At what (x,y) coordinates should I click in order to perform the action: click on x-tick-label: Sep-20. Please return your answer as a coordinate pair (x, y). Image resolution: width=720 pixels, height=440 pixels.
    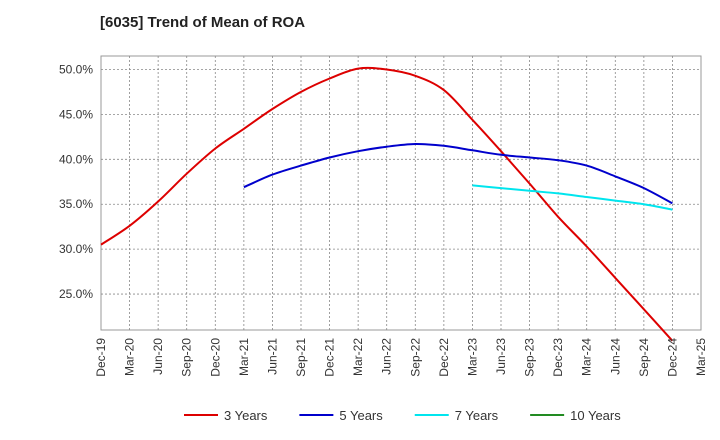
    Looking at the image, I should click on (187, 357).